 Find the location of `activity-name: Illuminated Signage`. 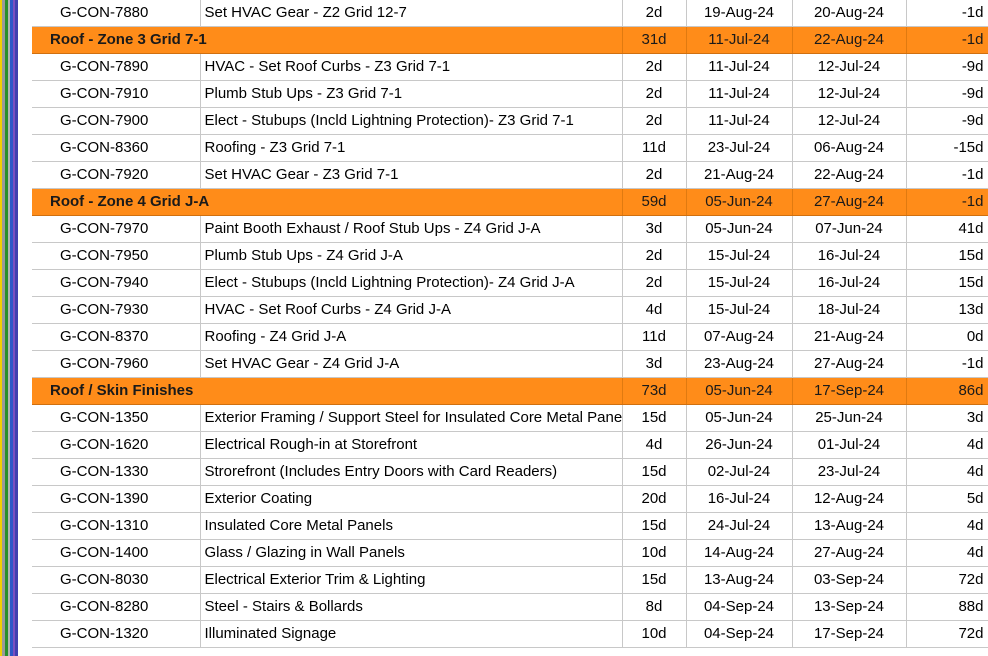

activity-name: Illuminated Signage is located at coordinates (411, 634).